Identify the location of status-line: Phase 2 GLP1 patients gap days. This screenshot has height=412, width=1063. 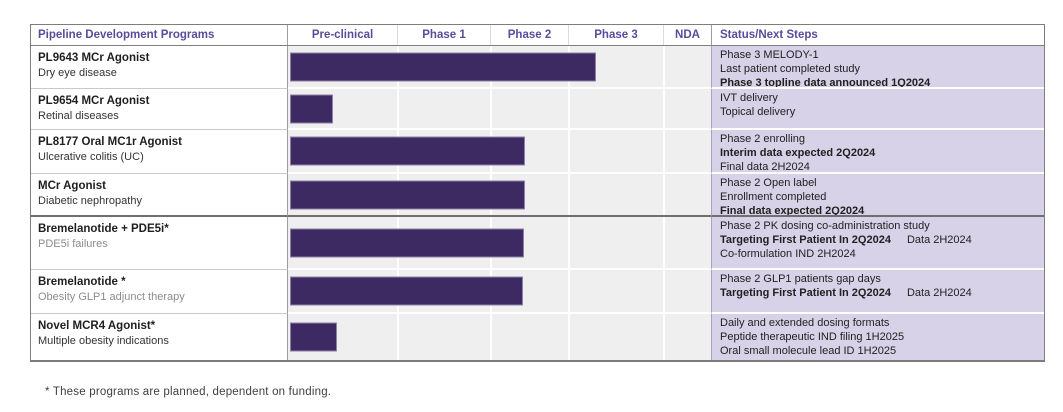
(880, 279).